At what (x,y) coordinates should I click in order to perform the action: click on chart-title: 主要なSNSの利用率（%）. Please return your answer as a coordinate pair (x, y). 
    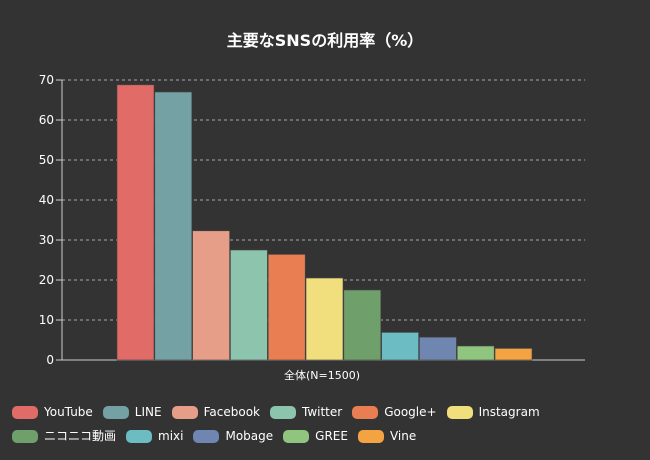
    Looking at the image, I should click on (325, 40).